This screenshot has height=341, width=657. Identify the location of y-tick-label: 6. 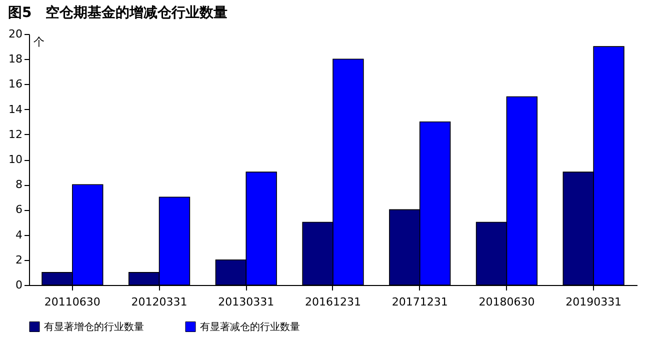
(19, 209).